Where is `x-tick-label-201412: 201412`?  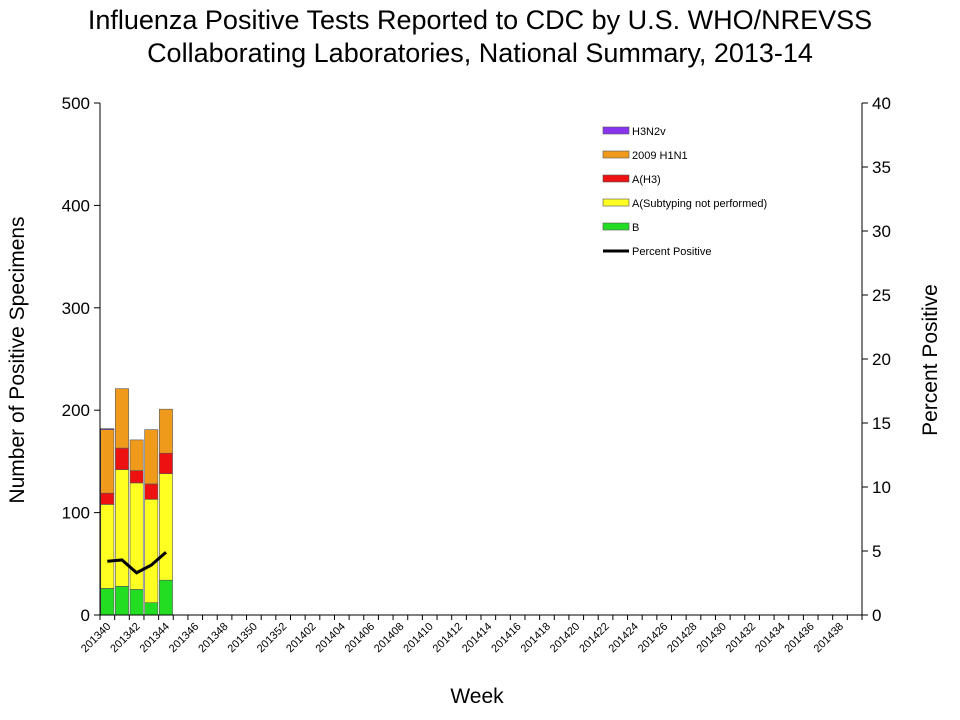
x-tick-label-201412: 201412 is located at coordinates (448, 638).